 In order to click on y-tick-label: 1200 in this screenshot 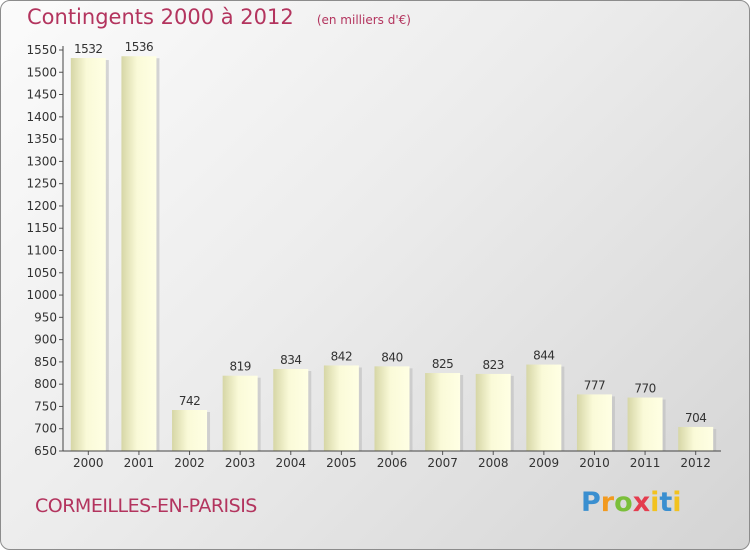, I will do `click(41, 206)`.